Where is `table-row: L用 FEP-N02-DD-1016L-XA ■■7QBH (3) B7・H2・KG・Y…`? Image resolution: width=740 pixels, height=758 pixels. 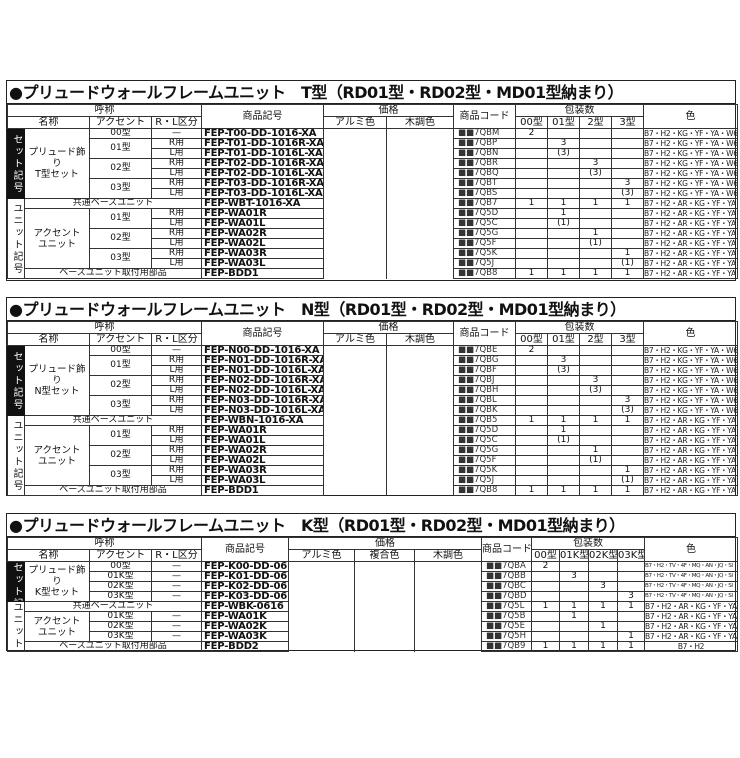 table-row: L用 FEP-N02-DD-1016L-XA ■■7QBH (3) B7・H2・KG・Y… is located at coordinates (373, 390).